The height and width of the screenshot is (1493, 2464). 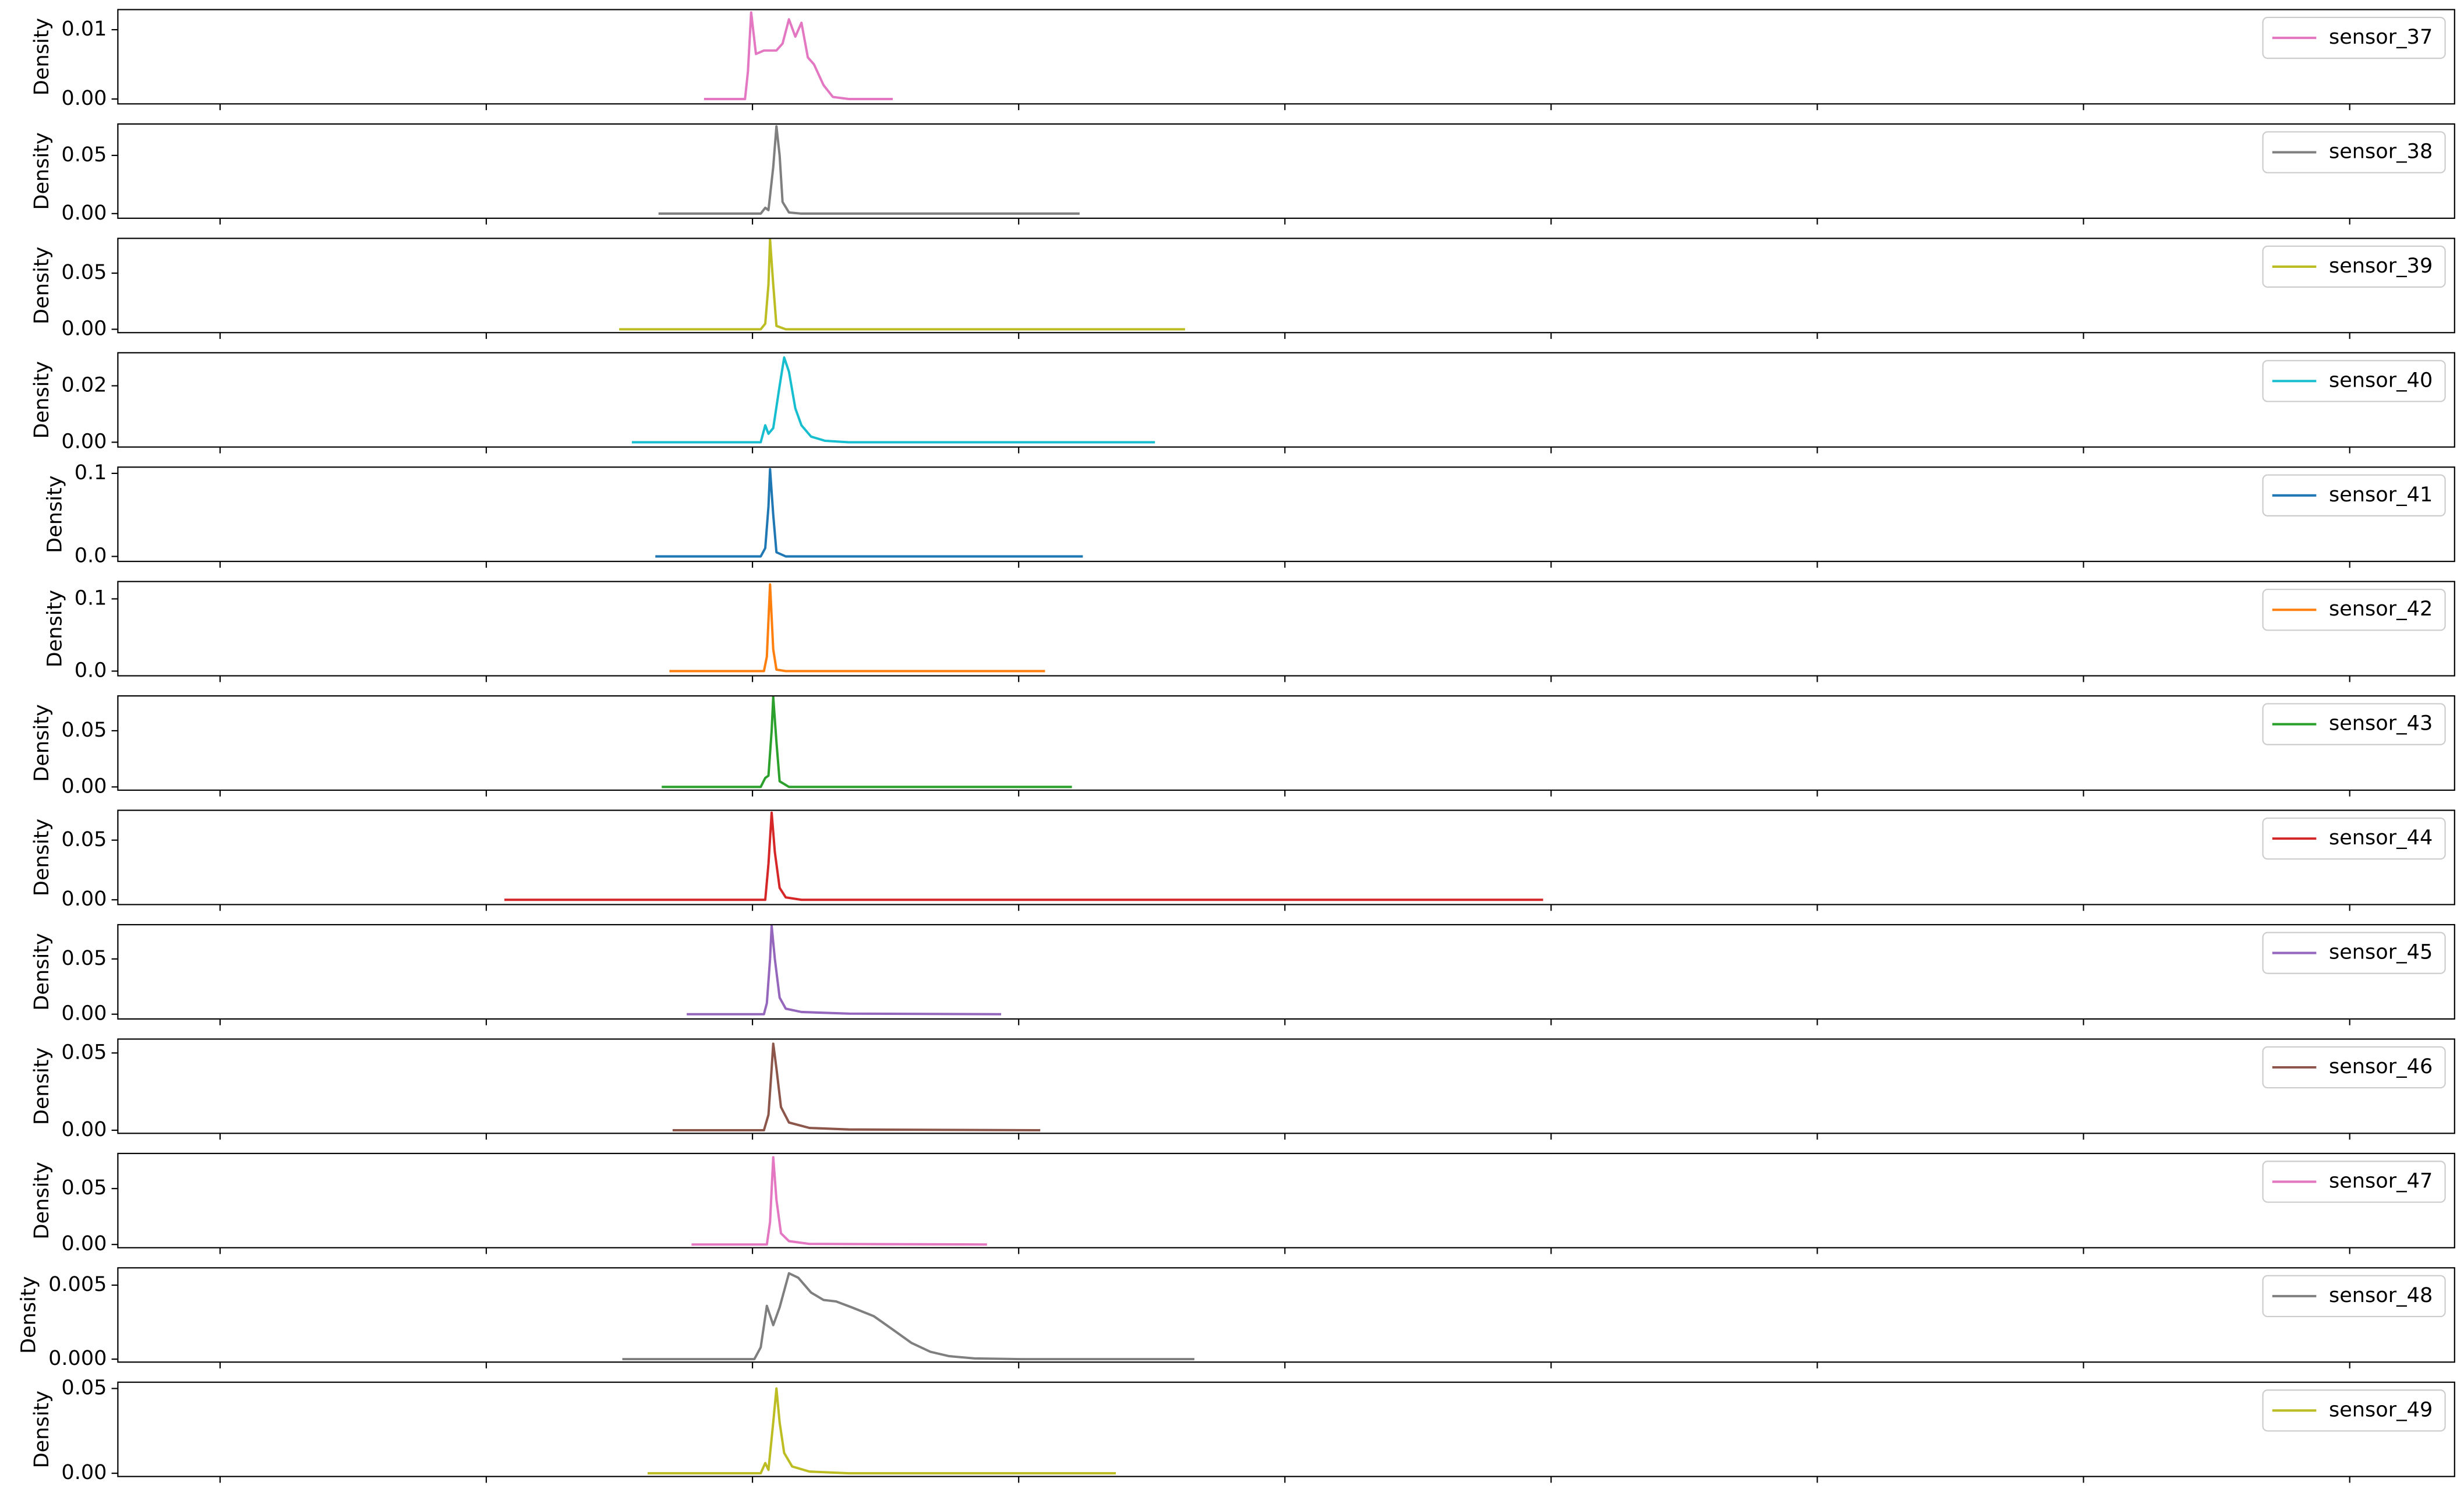 What do you see at coordinates (2381, 1409) in the screenshot?
I see `legend-label: sensor_49` at bounding box center [2381, 1409].